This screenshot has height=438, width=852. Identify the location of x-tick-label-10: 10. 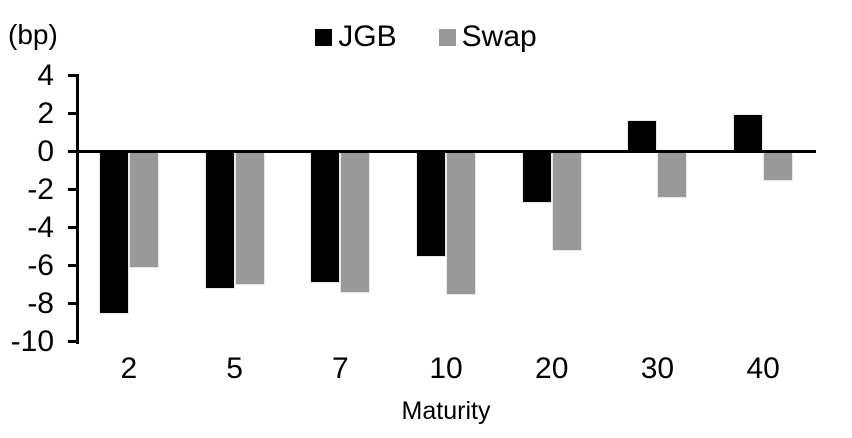
(446, 368).